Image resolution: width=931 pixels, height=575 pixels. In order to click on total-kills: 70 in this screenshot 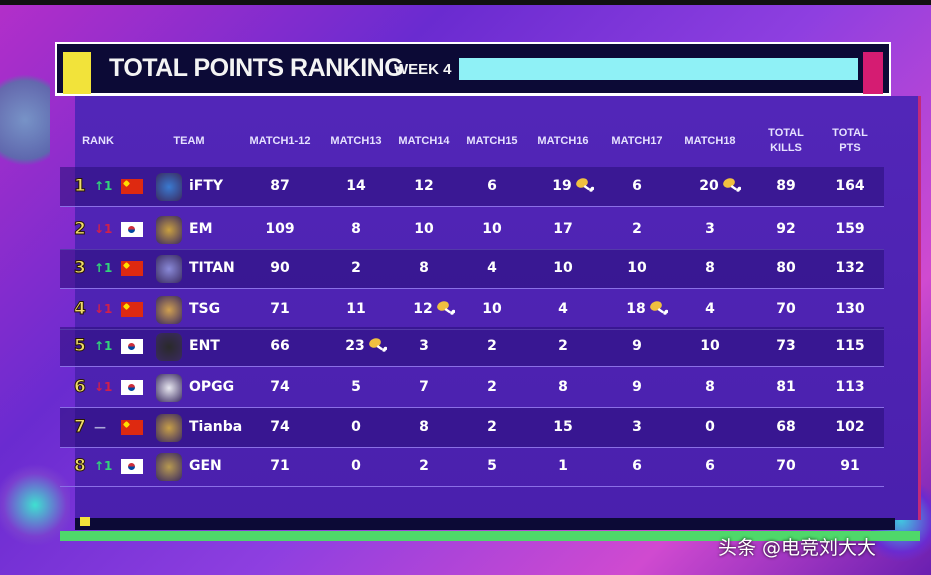, I will do `click(786, 309)`.